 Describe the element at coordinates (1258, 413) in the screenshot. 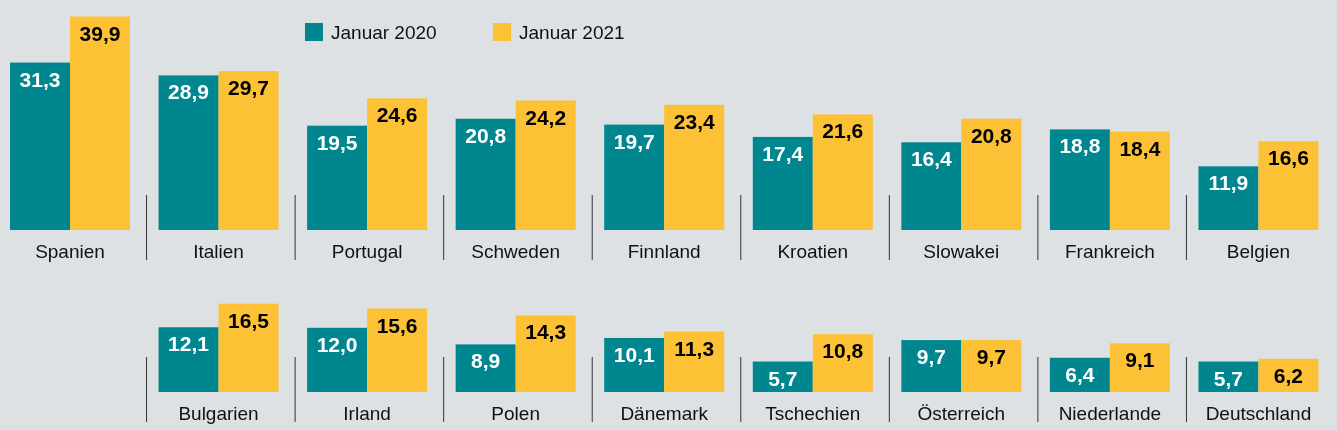

I see `x-tick-label: Deutschland` at that location.